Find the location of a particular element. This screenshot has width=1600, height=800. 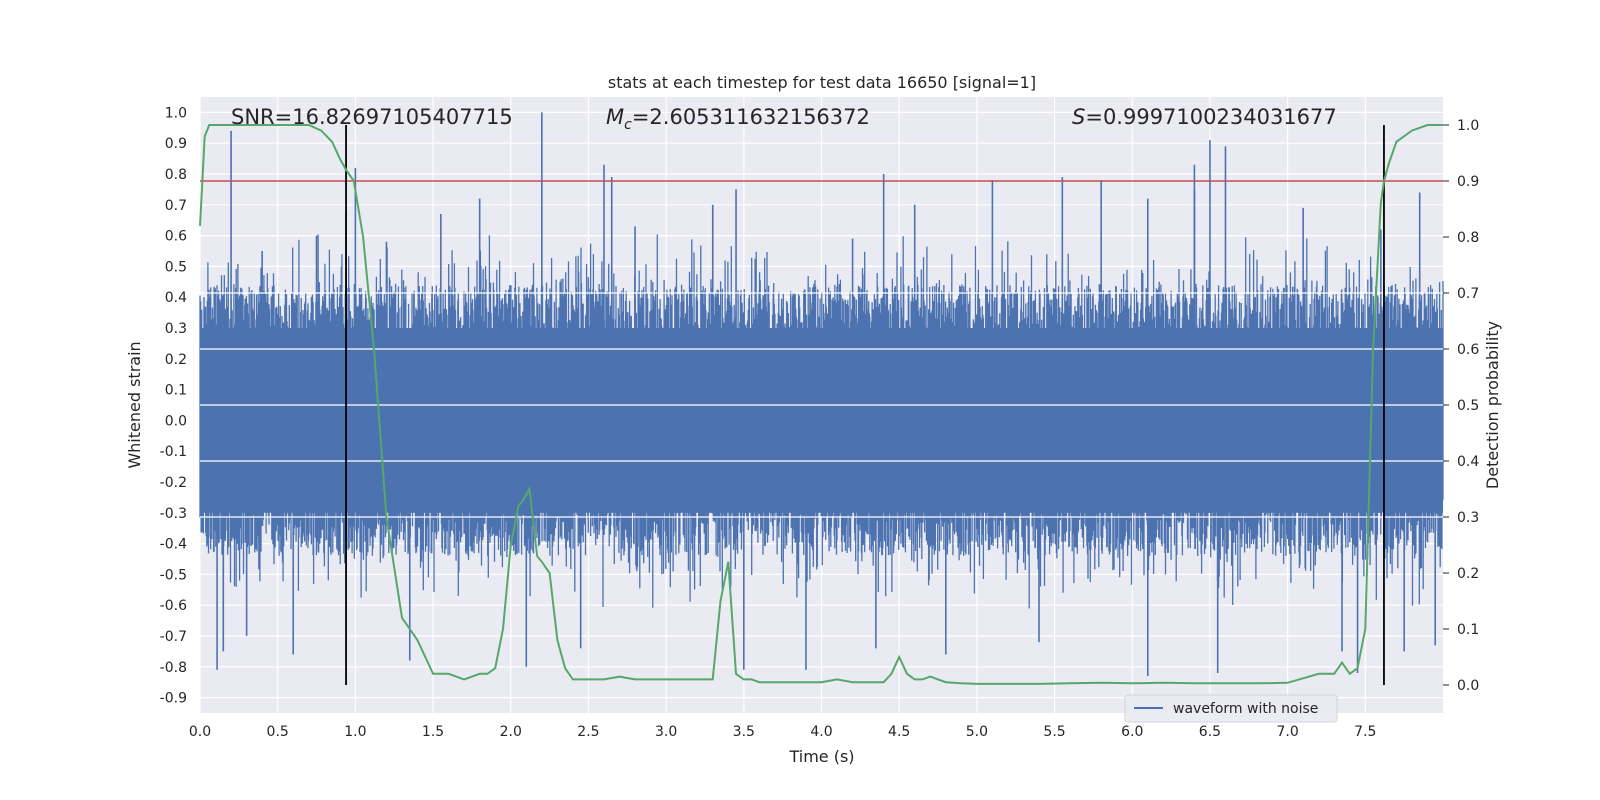

snr-annotation: SNR=16.82697105407715 is located at coordinates (372, 117).